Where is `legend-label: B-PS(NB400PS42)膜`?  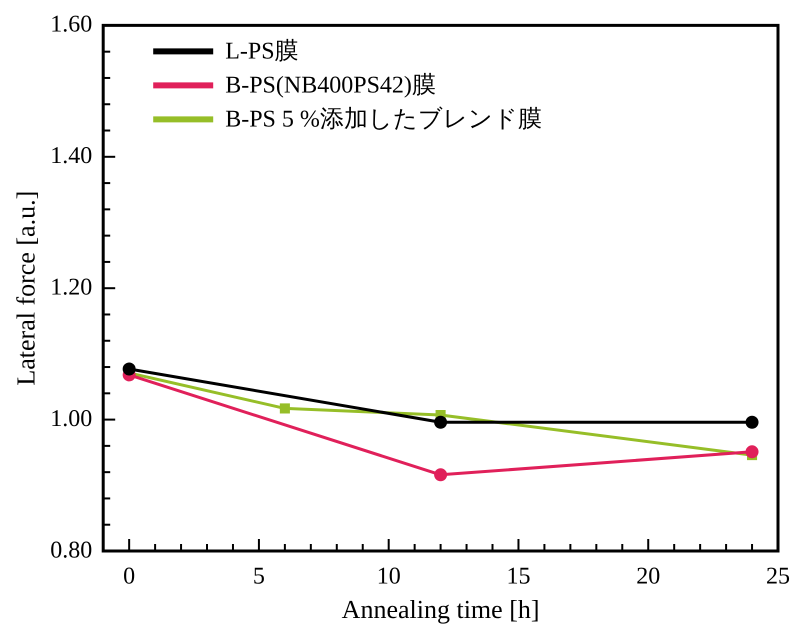
legend-label: B-PS(NB400PS42)膜 is located at coordinates (330, 85).